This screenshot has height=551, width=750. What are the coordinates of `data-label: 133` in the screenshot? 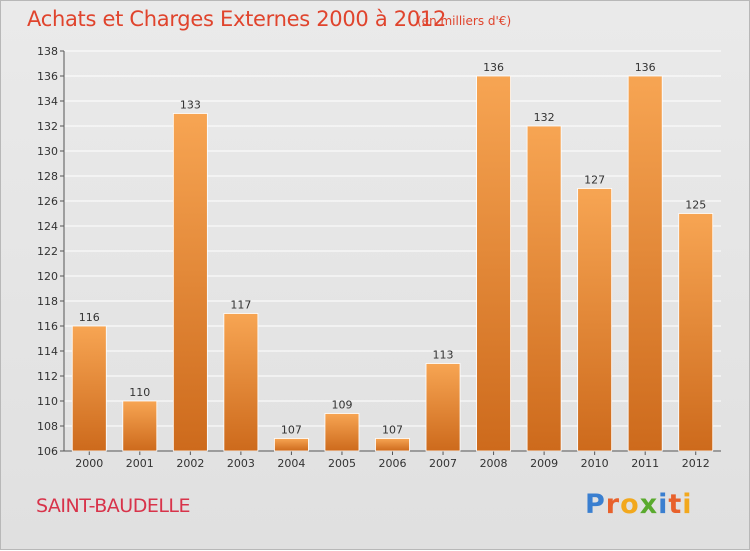 It's located at (190, 105).